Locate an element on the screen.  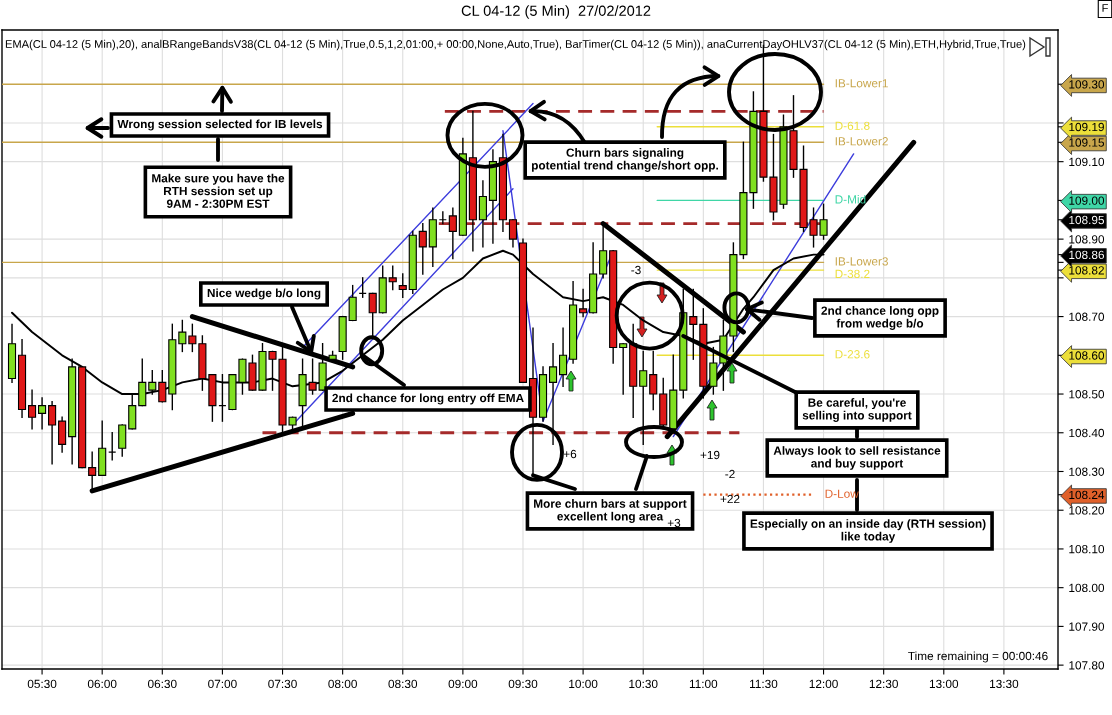
x-tick-label: 11:30 is located at coordinates (764, 684).